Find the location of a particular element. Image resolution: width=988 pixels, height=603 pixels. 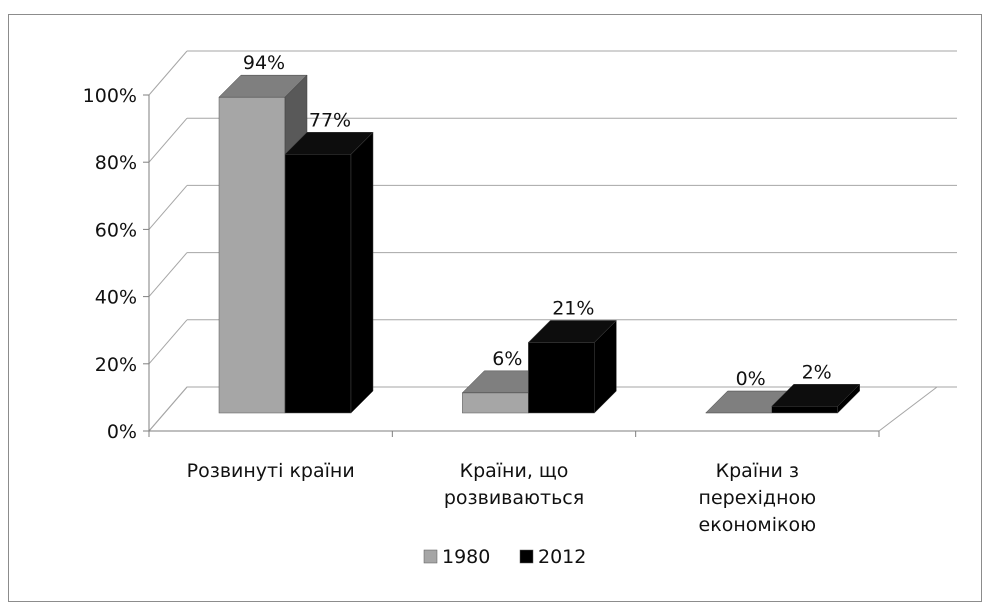

y-tick-label: 40% is located at coordinates (116, 298).